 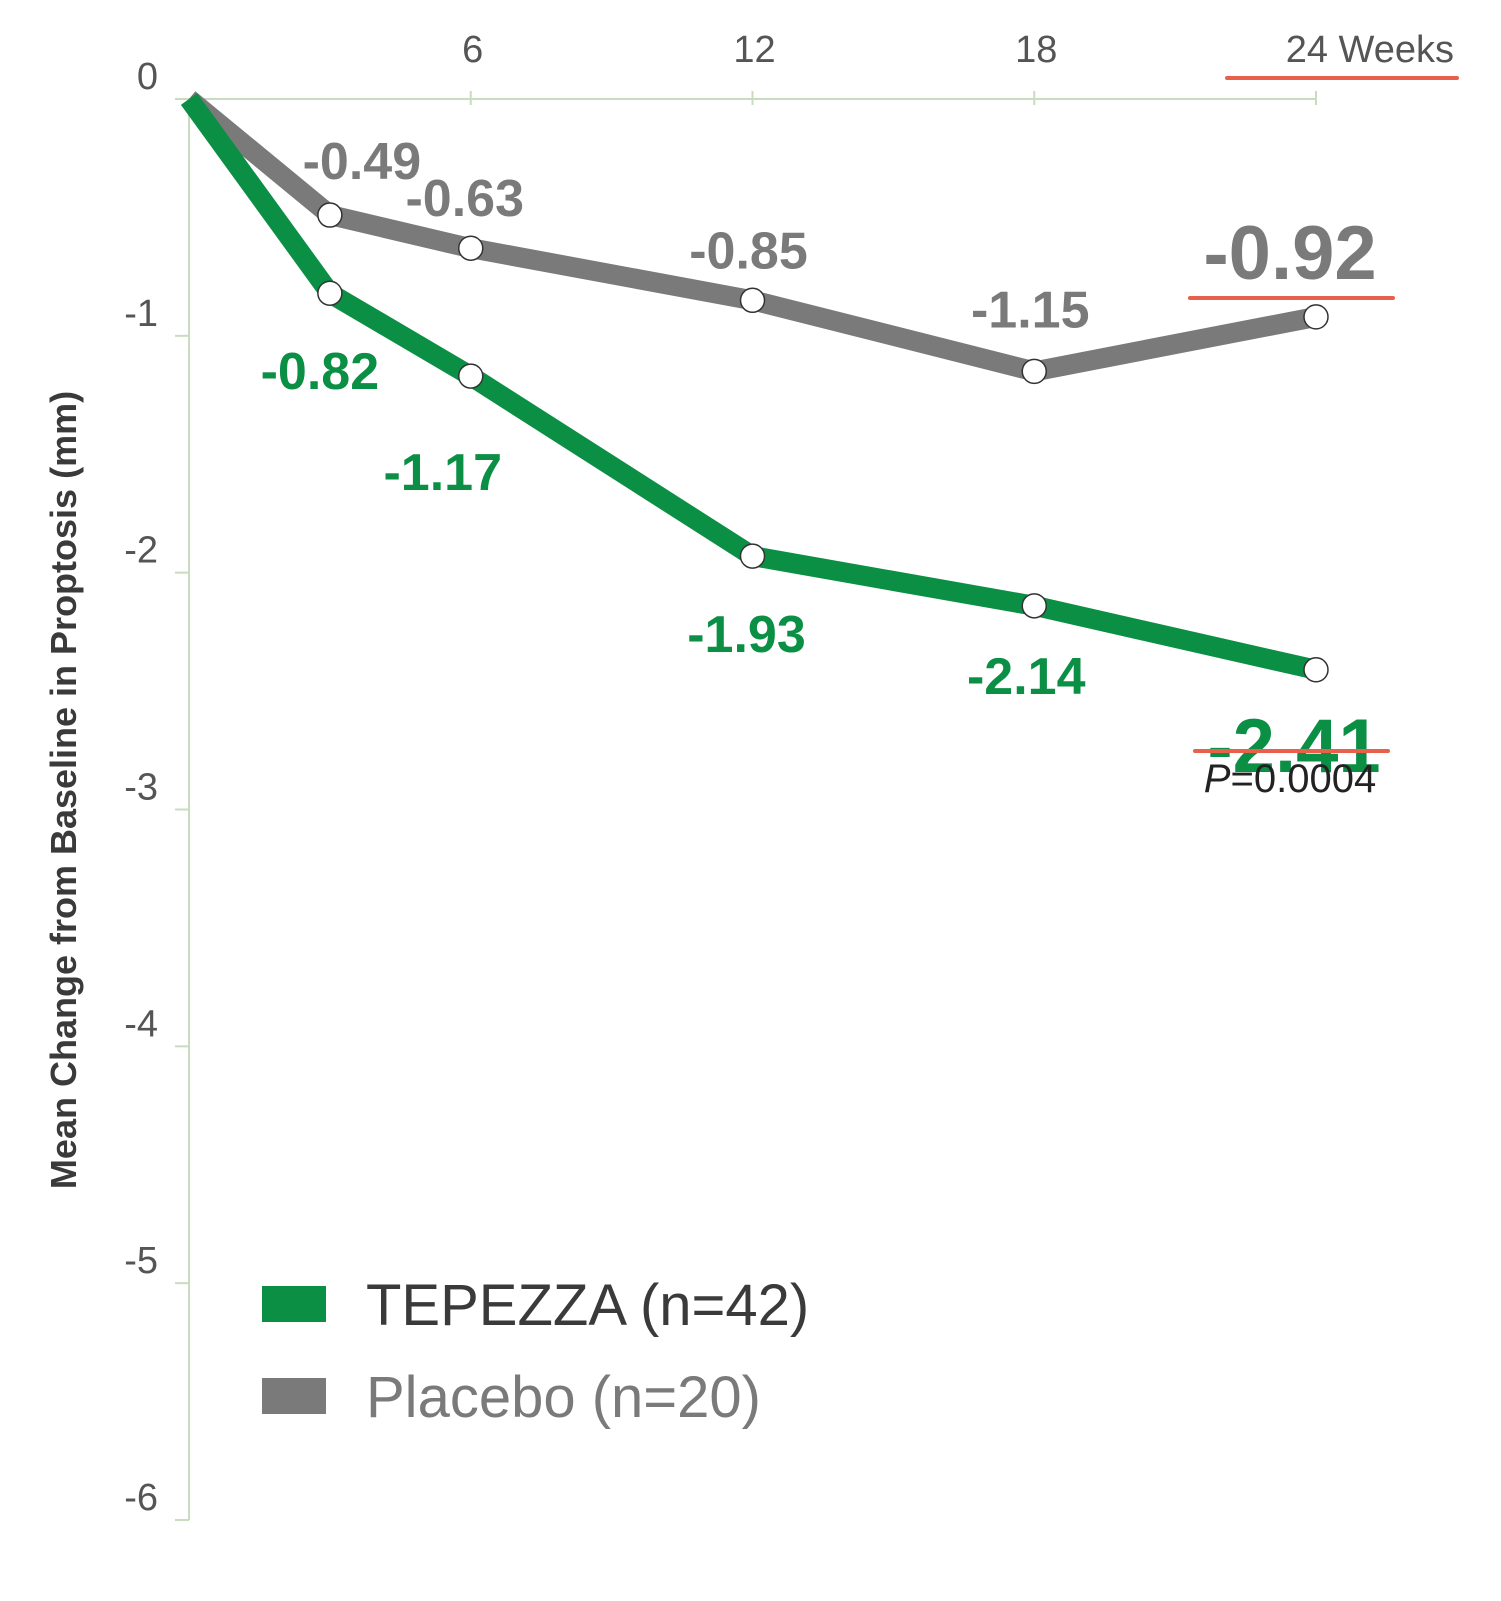 I want to click on legend-label-tepezza: TEPEZZA (n=42), so click(x=587, y=1305).